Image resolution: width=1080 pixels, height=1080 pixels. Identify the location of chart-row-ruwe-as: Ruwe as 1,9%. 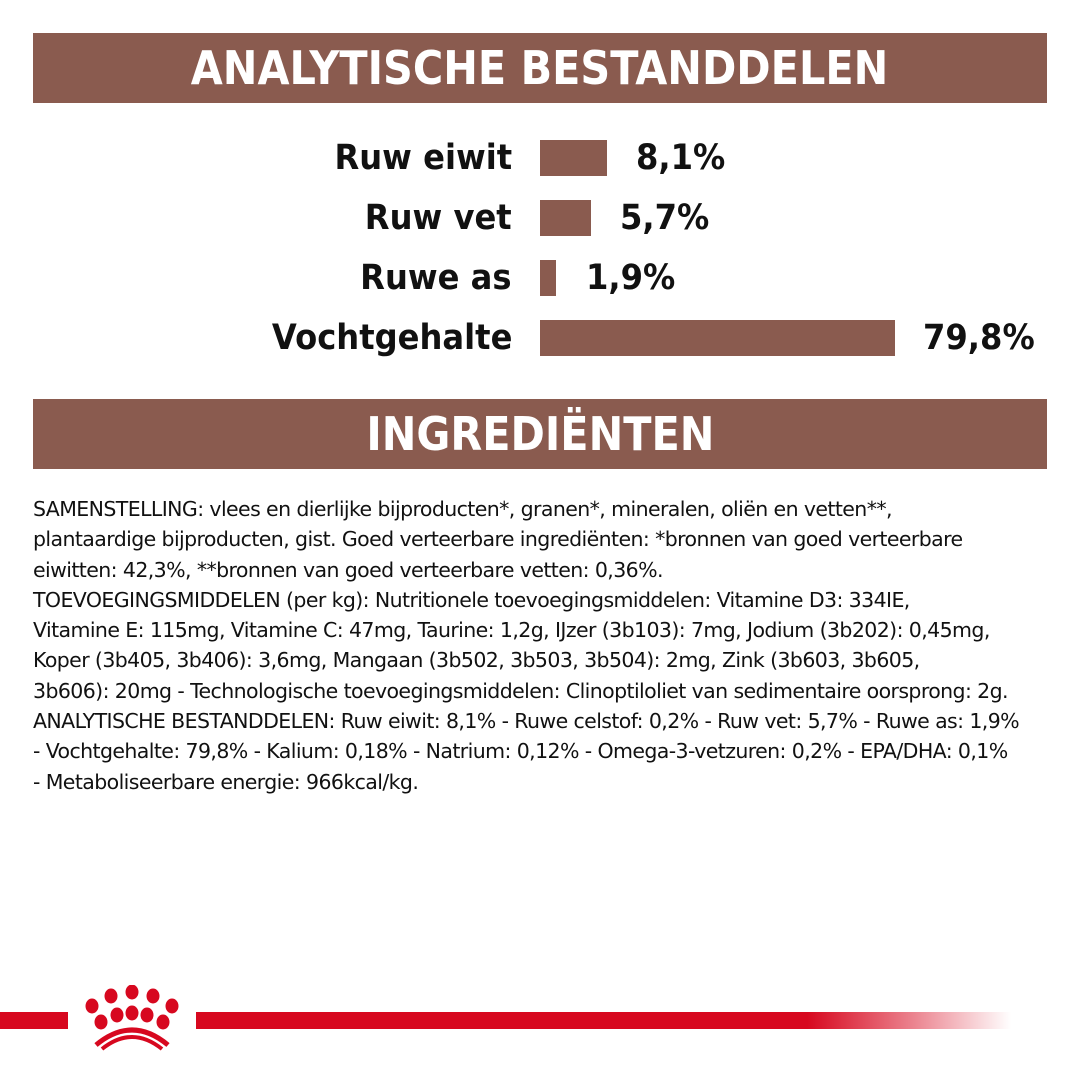
(540, 278).